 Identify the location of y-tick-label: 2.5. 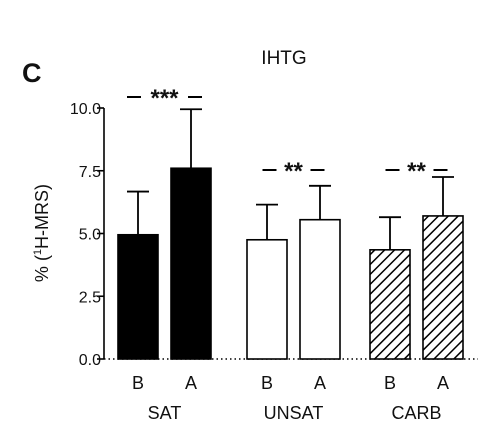
(90, 297).